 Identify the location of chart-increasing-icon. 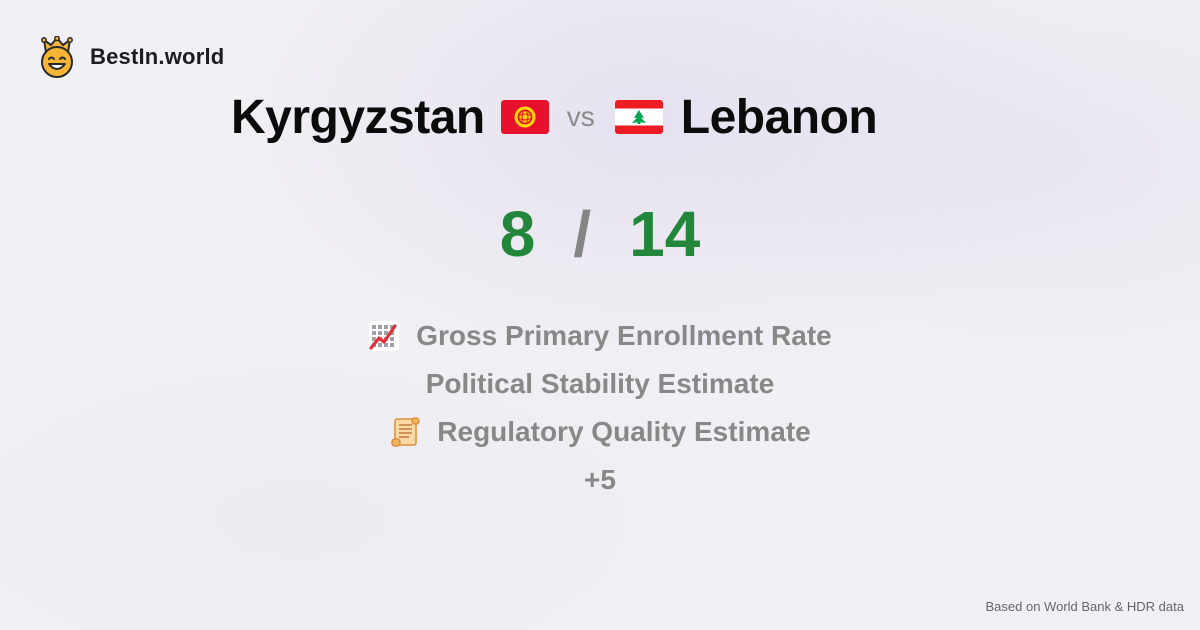
(384, 336).